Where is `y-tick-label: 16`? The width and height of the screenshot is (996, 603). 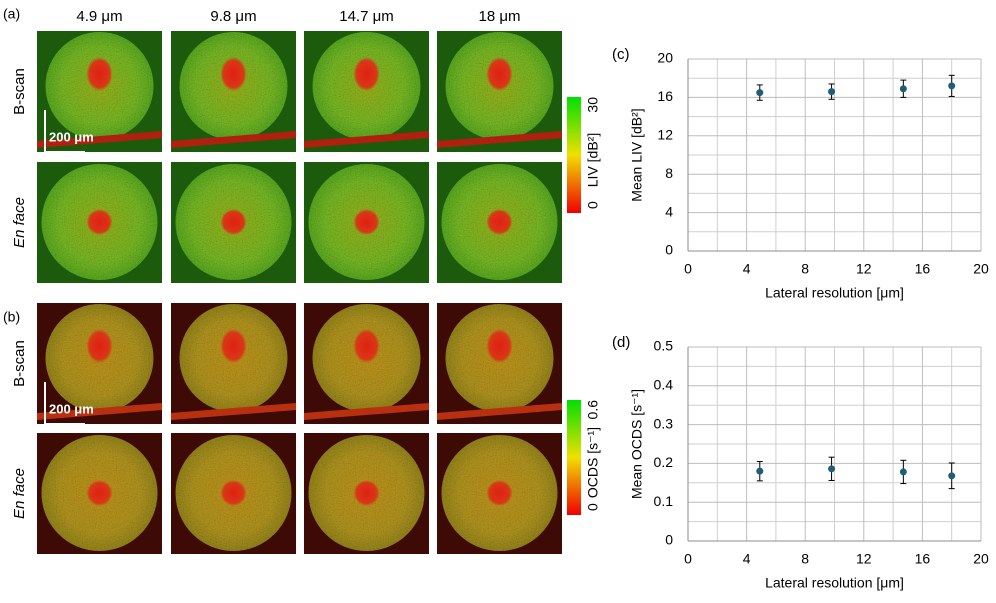 y-tick-label: 16 is located at coordinates (665, 96).